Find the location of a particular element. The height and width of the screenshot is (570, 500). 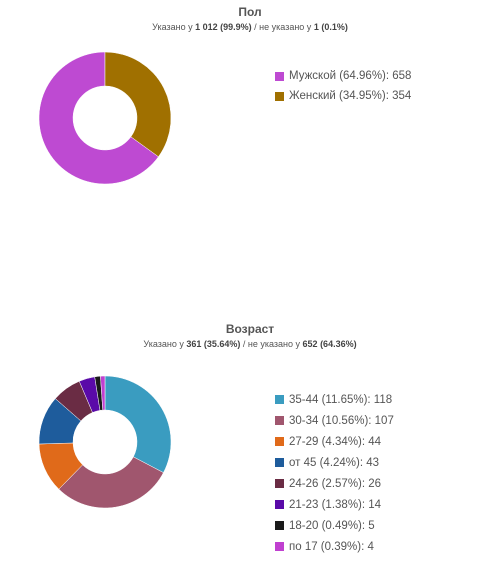

age-legend-item: 35-44 (11.65%): 118 is located at coordinates (334, 399).